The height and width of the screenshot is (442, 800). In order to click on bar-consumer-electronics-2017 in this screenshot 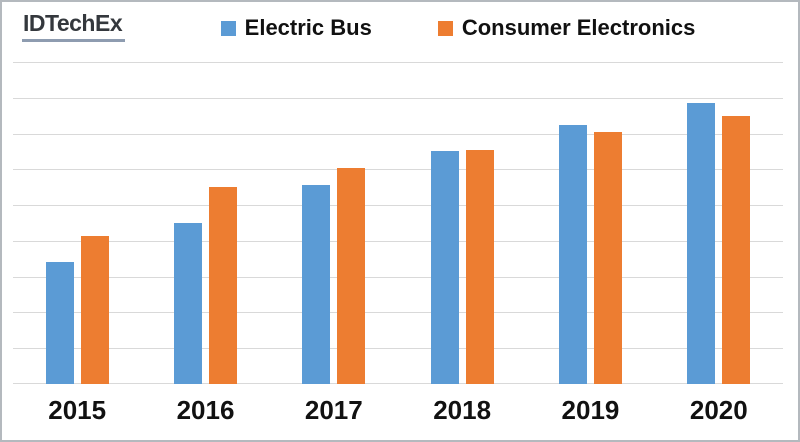, I will do `click(351, 275)`.